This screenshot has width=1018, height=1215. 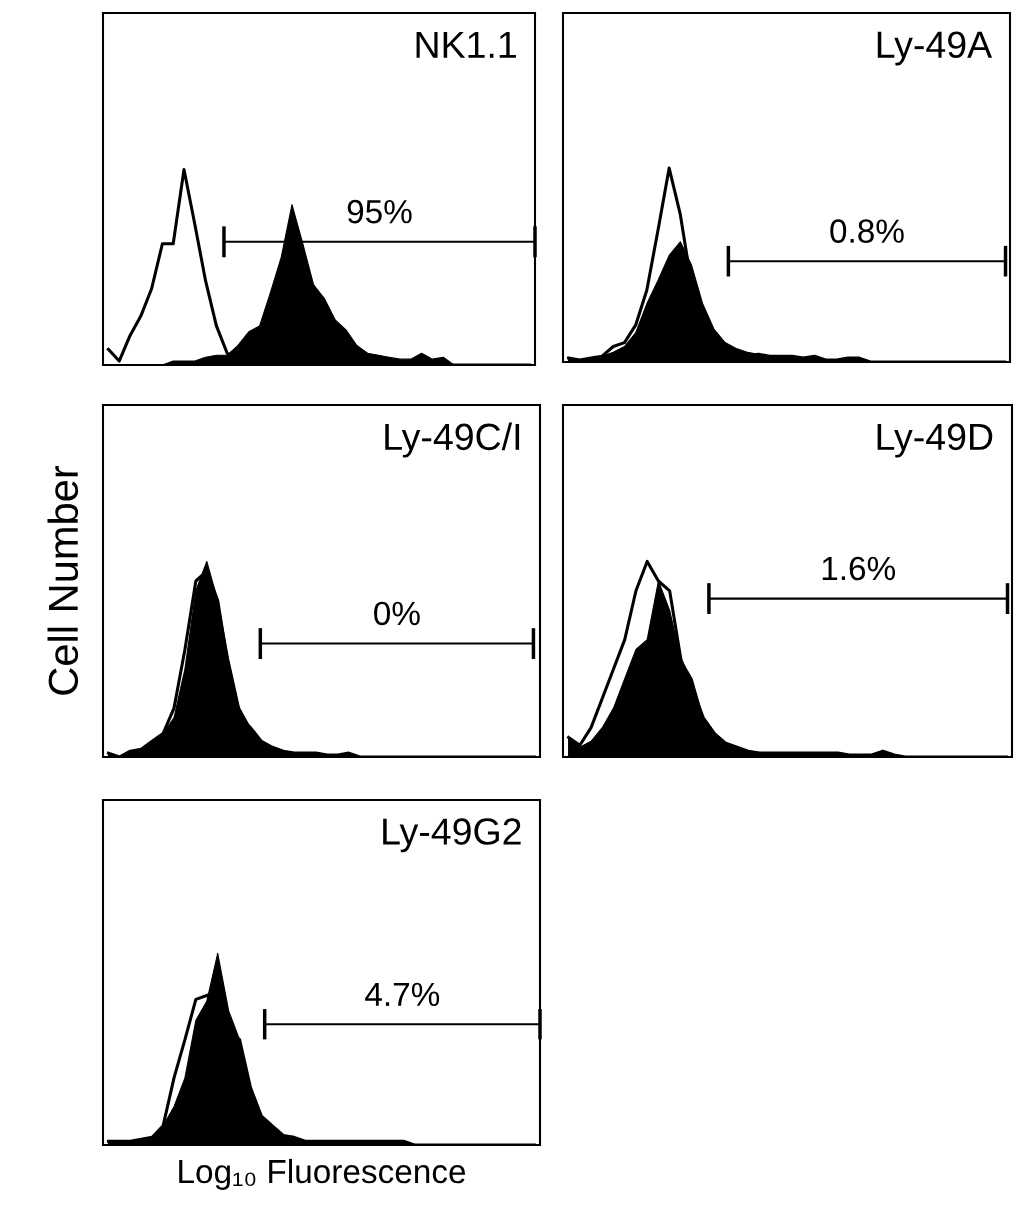 What do you see at coordinates (379, 211) in the screenshot?
I see `annotation: 95%` at bounding box center [379, 211].